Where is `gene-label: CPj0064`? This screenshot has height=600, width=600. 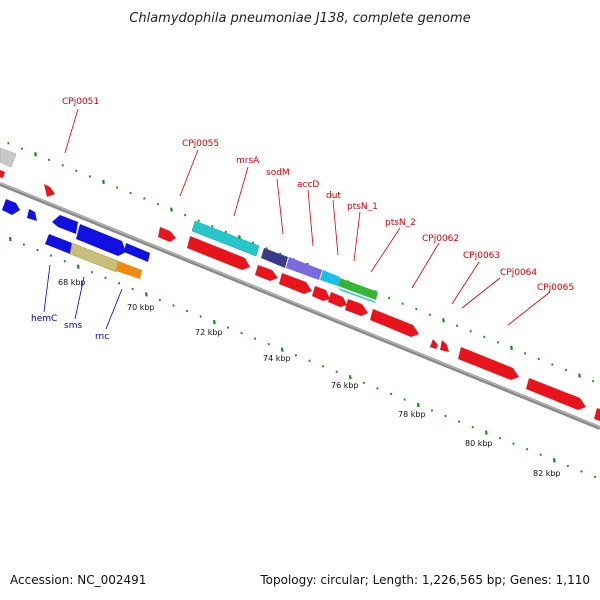
gene-label: CPj0064 is located at coordinates (518, 273).